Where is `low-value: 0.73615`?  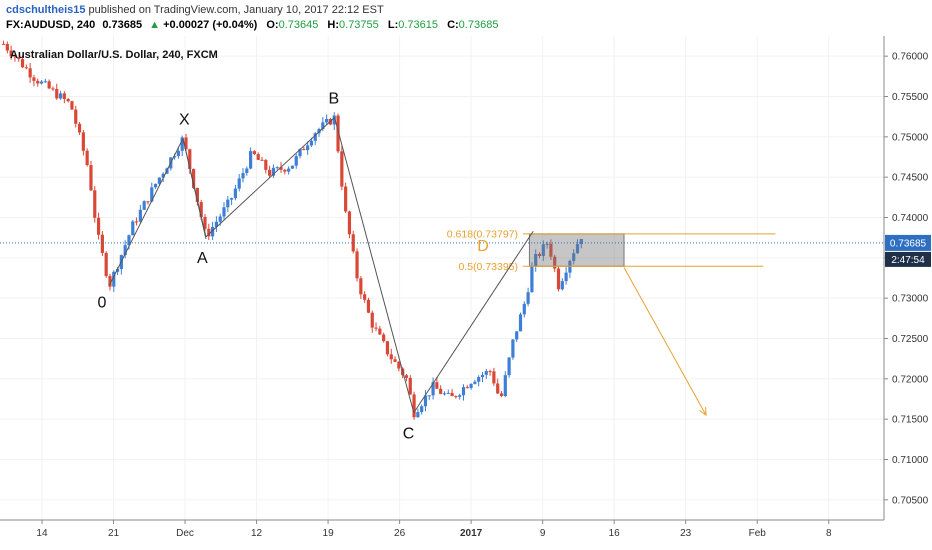
low-value: 0.73615 is located at coordinates (418, 25).